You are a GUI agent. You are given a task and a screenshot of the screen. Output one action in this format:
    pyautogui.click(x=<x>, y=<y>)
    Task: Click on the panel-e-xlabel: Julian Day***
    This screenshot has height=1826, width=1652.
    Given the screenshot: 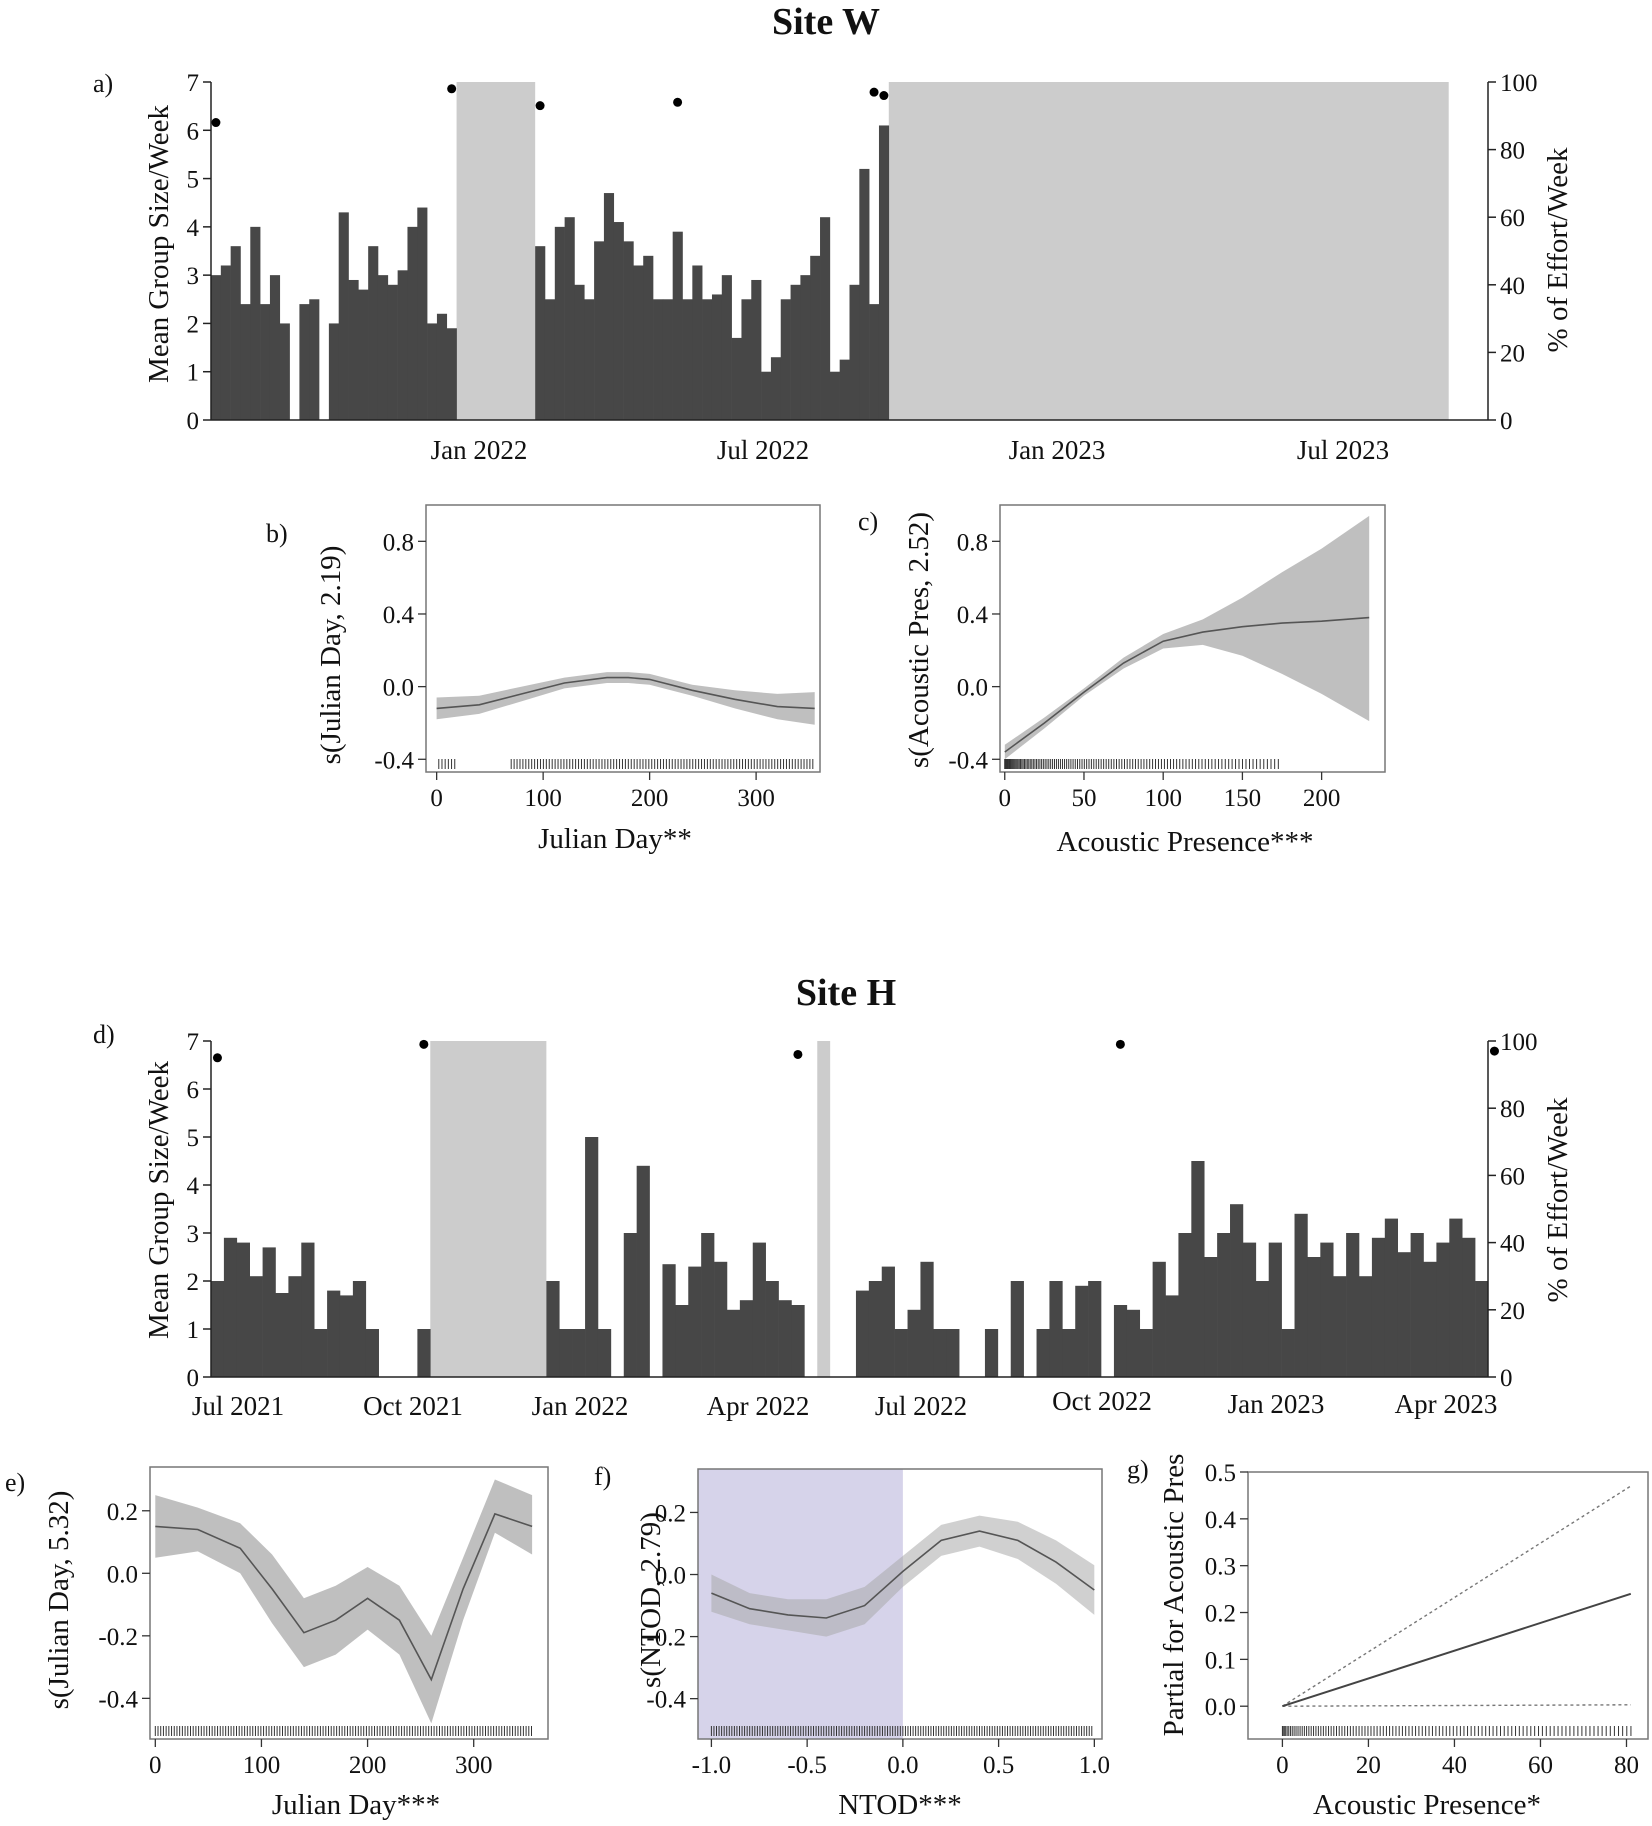 What is the action you would take?
    pyautogui.click(x=356, y=1805)
    